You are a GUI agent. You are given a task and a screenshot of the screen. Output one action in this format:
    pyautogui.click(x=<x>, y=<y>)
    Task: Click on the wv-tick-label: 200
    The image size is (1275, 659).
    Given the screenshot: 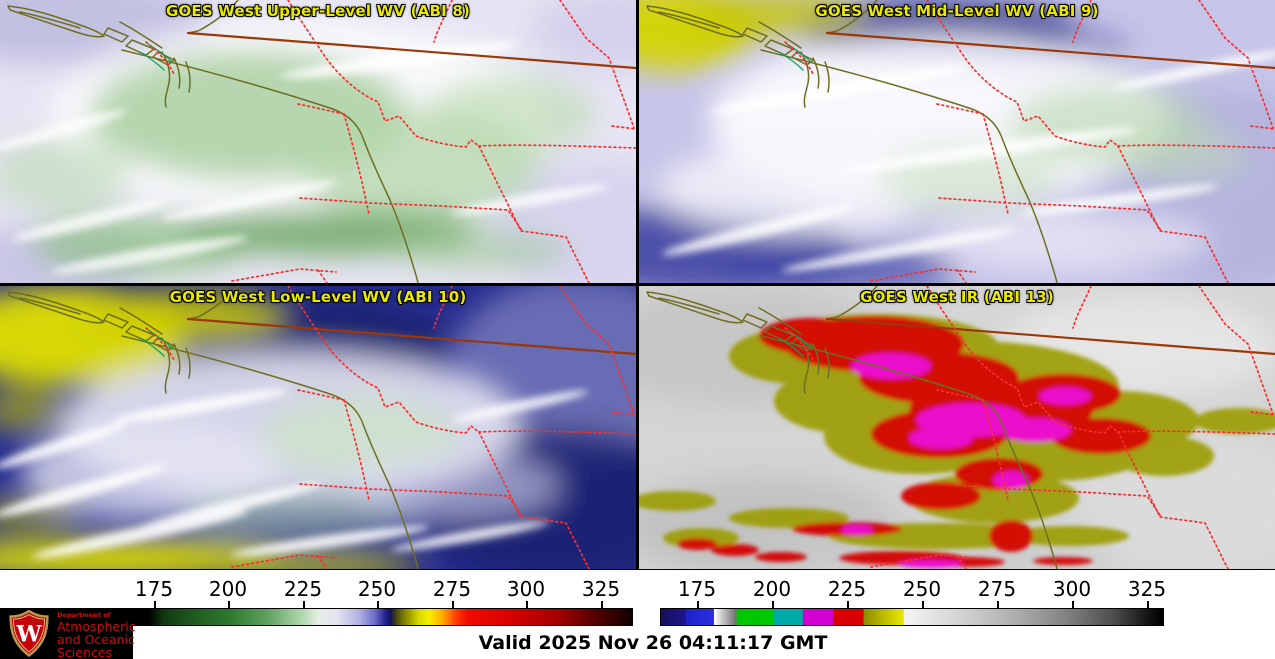 What is the action you would take?
    pyautogui.click(x=228, y=589)
    